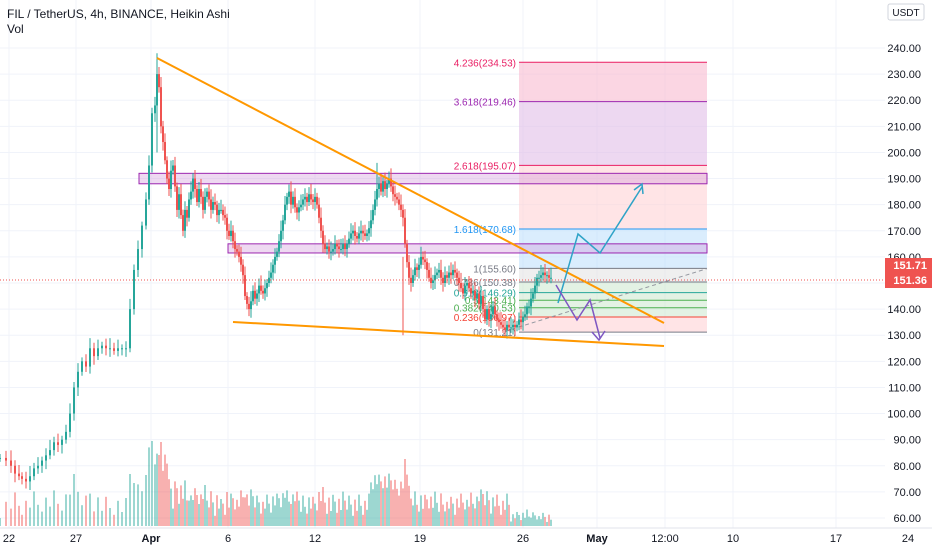 The height and width of the screenshot is (550, 932). Describe the element at coordinates (910, 281) in the screenshot. I see `second-price-text: 151.36` at that location.